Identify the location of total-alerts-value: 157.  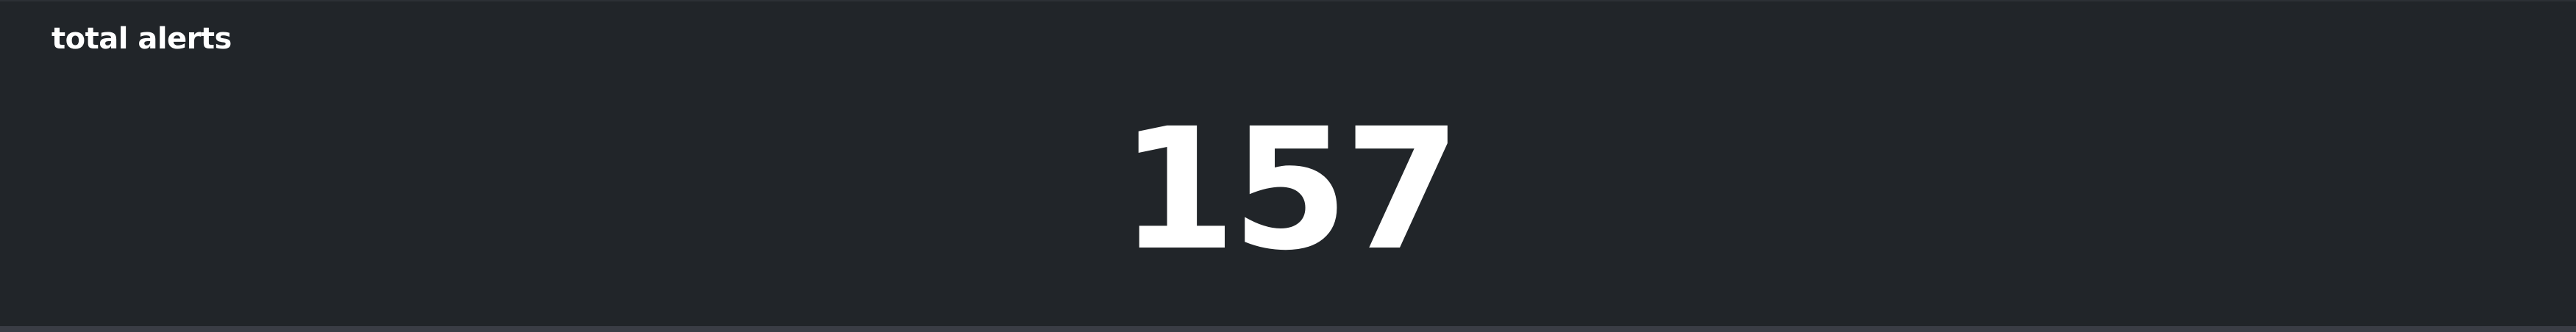
(1290, 189).